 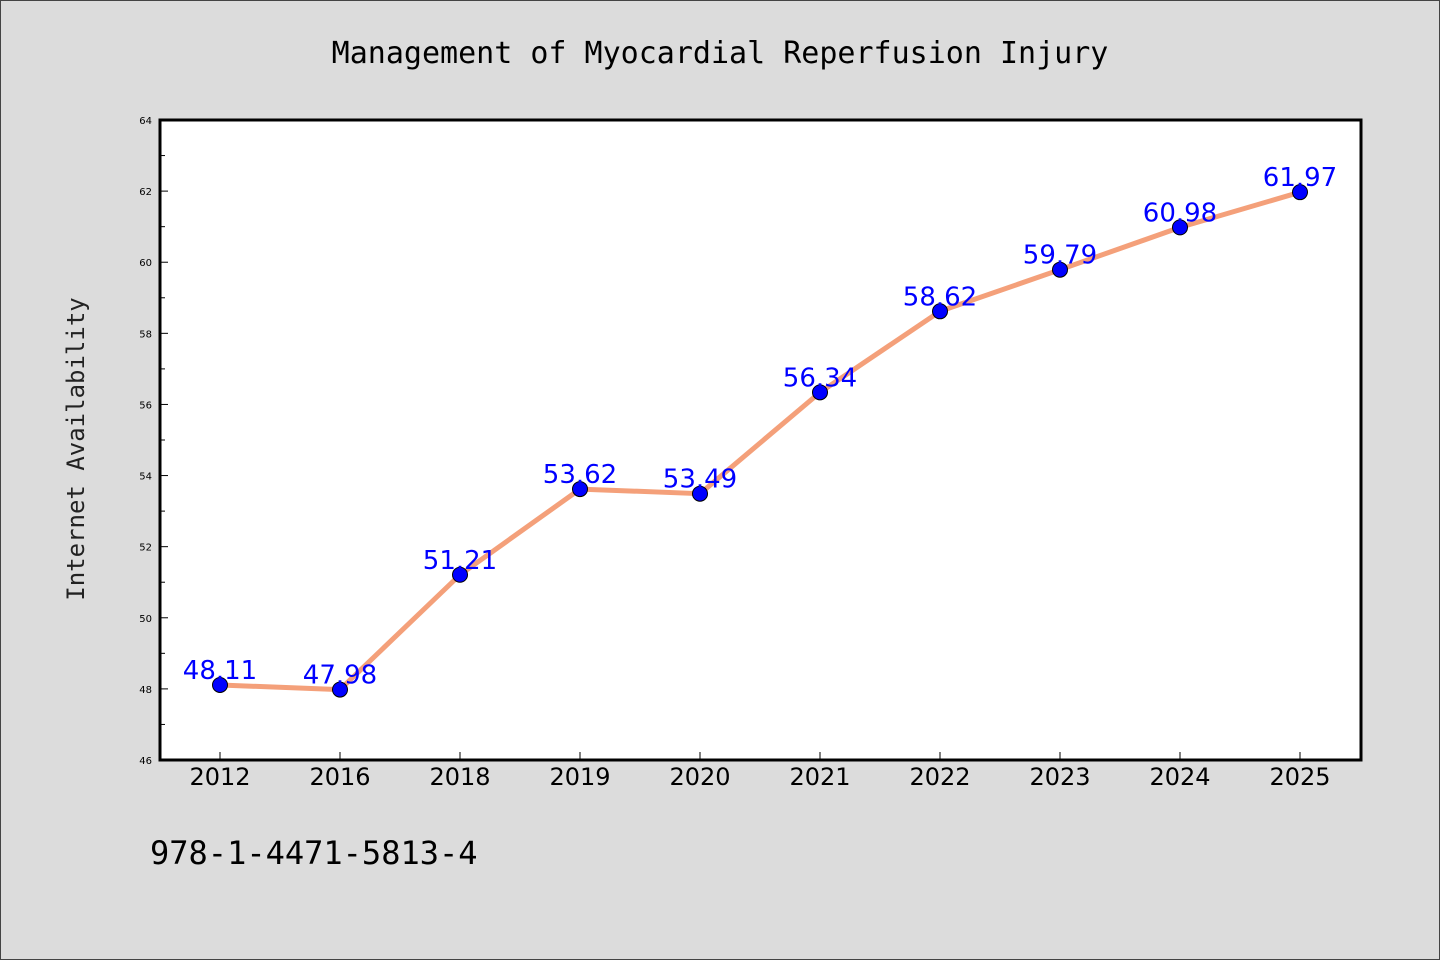 I want to click on data-label: 48.11, so click(x=220, y=671).